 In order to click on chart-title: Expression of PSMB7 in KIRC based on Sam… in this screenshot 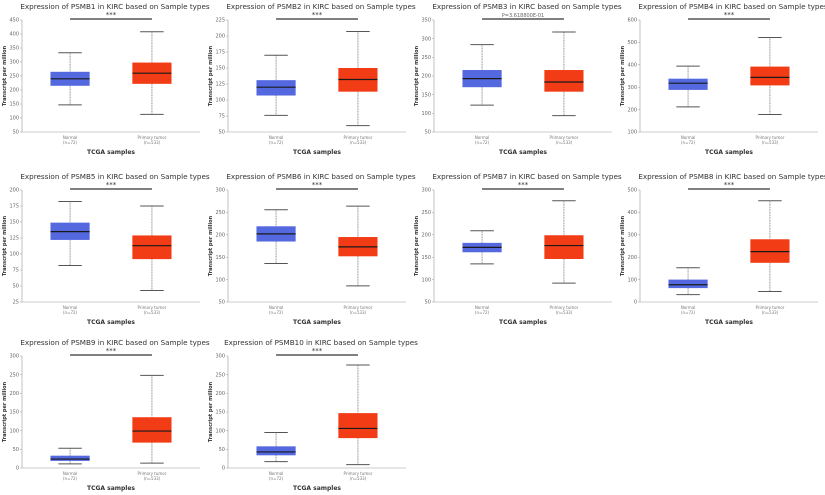, I will do `click(527, 176)`.